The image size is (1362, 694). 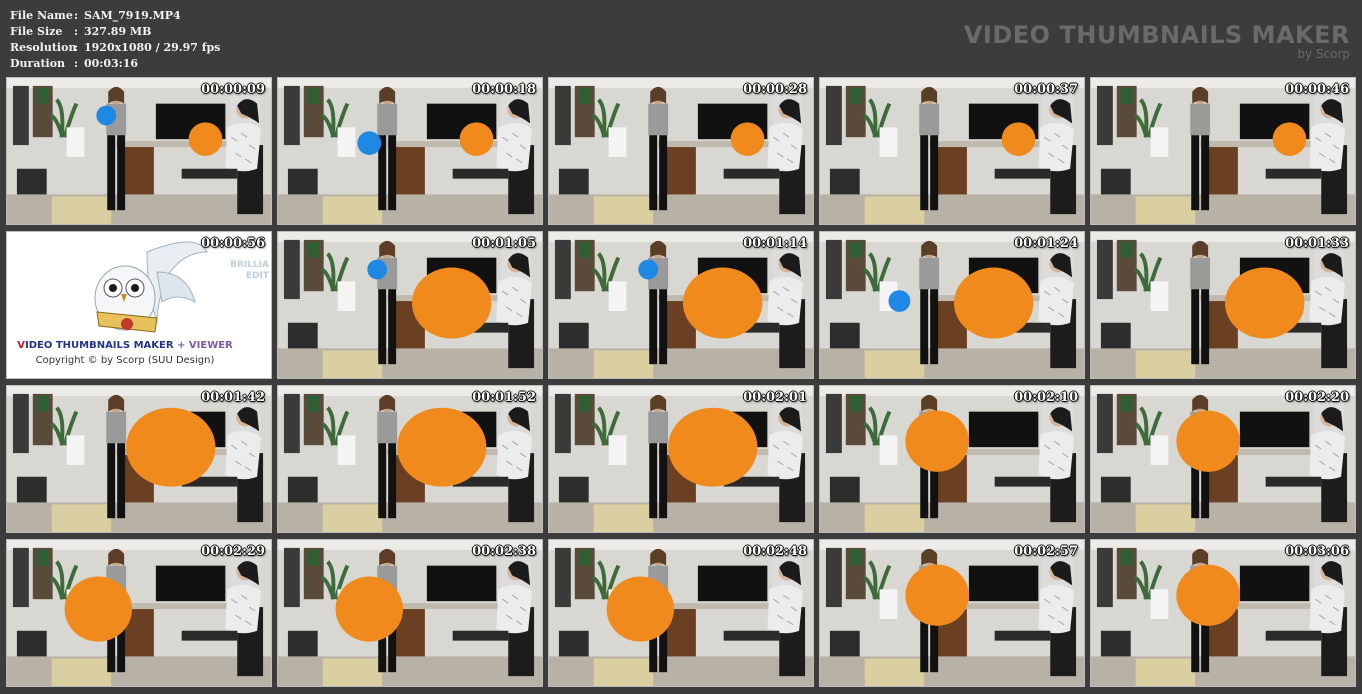 What do you see at coordinates (1317, 551) in the screenshot?
I see `timestamp-label: 00:03:06` at bounding box center [1317, 551].